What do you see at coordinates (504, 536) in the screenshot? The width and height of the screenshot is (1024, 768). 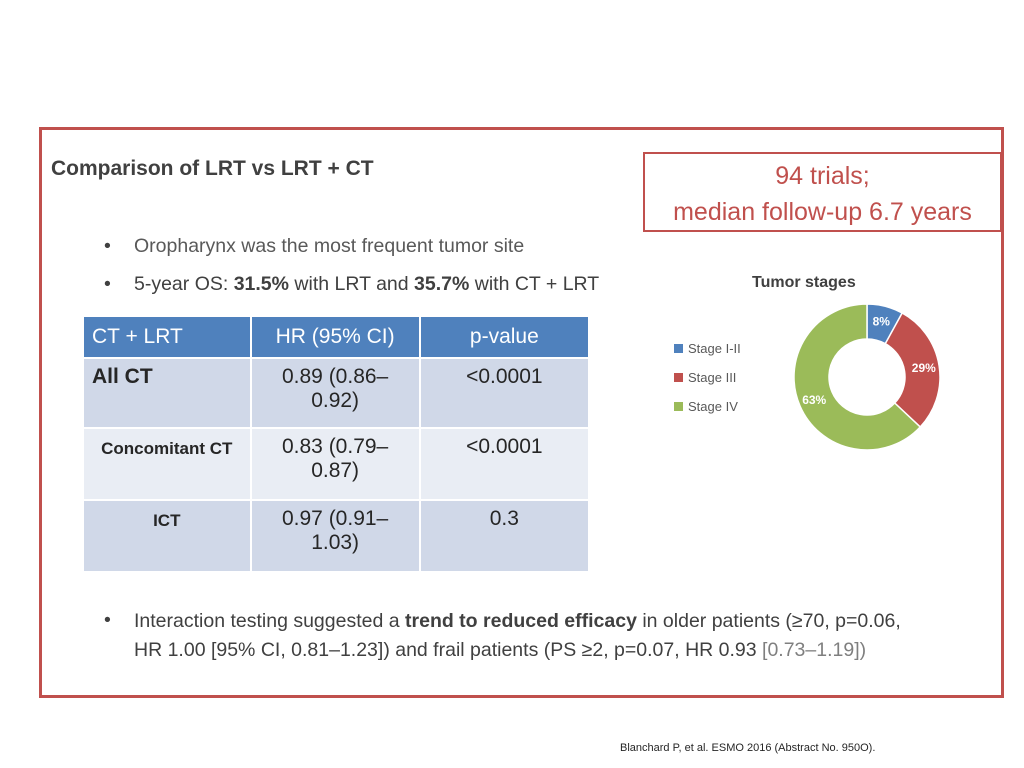 I see `row-p: 0.3` at bounding box center [504, 536].